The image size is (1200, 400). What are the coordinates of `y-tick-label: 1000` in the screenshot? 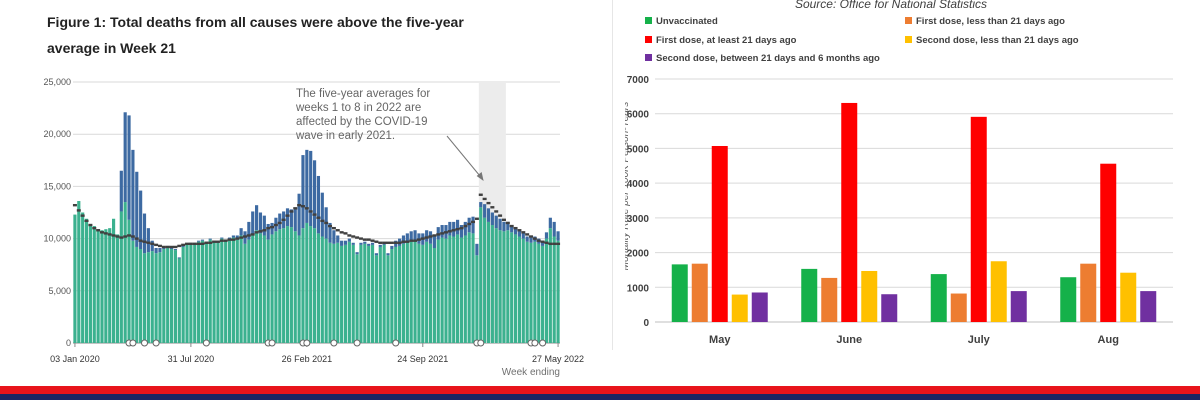 It's located at (638, 288).